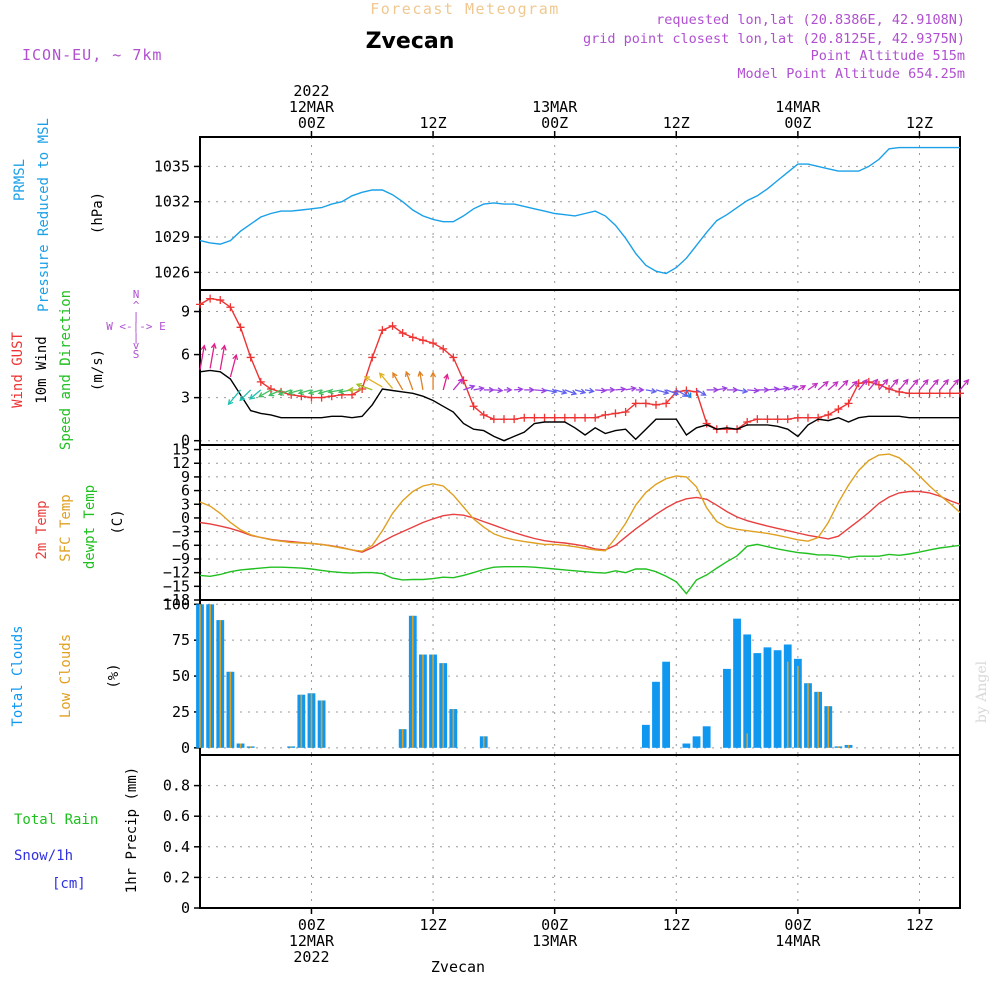 The height and width of the screenshot is (1004, 1000). What do you see at coordinates (185, 312) in the screenshot?
I see `y-tick-label: 9` at bounding box center [185, 312].